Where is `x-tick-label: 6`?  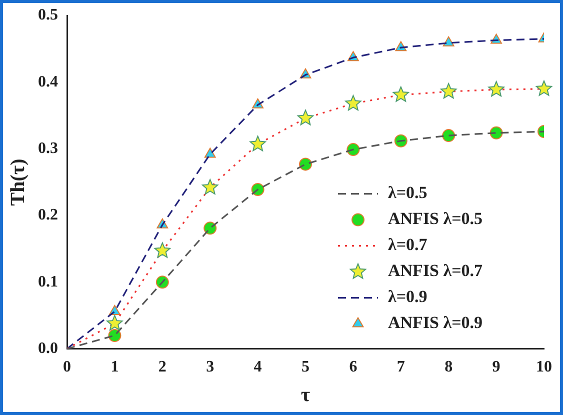 x-tick-label: 6 is located at coordinates (353, 367).